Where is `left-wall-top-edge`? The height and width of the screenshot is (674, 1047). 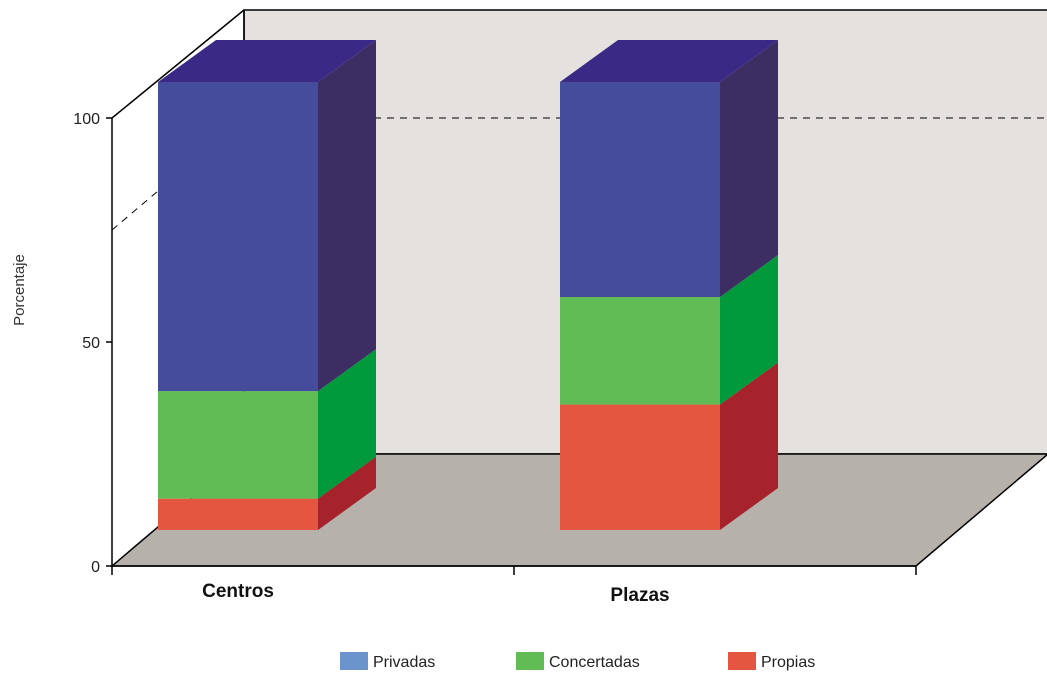 left-wall-top-edge is located at coordinates (178, 64).